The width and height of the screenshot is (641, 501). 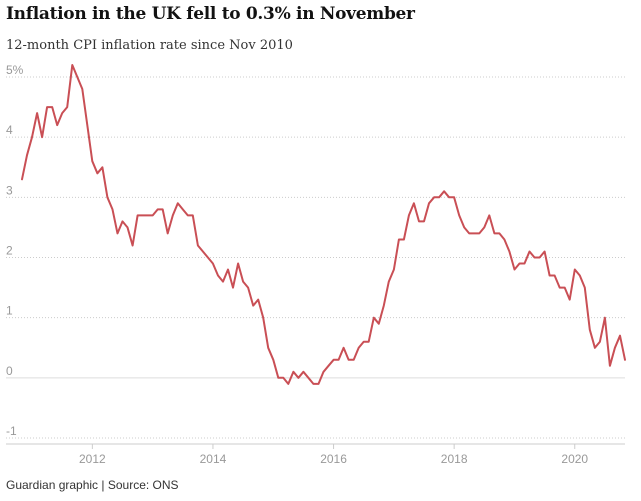 I want to click on y-tick-label: 2, so click(x=9, y=251).